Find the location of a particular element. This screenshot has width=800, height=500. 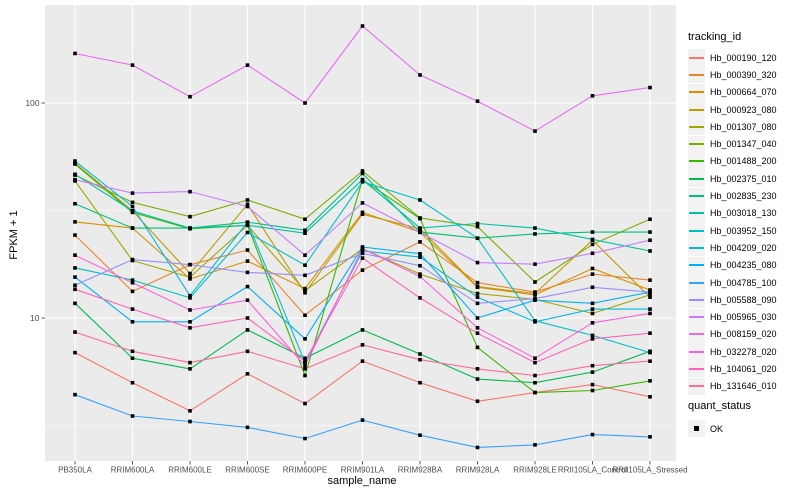

x-tick-label: RRII105LA_Stressed is located at coordinates (649, 470).